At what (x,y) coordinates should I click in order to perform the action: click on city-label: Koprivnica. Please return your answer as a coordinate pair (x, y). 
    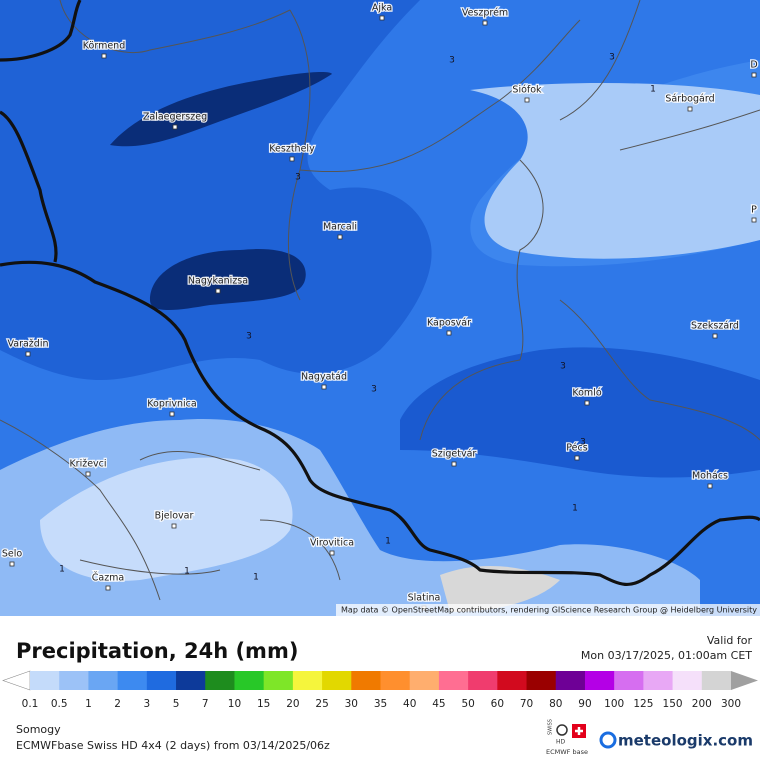
    Looking at the image, I should click on (171, 404).